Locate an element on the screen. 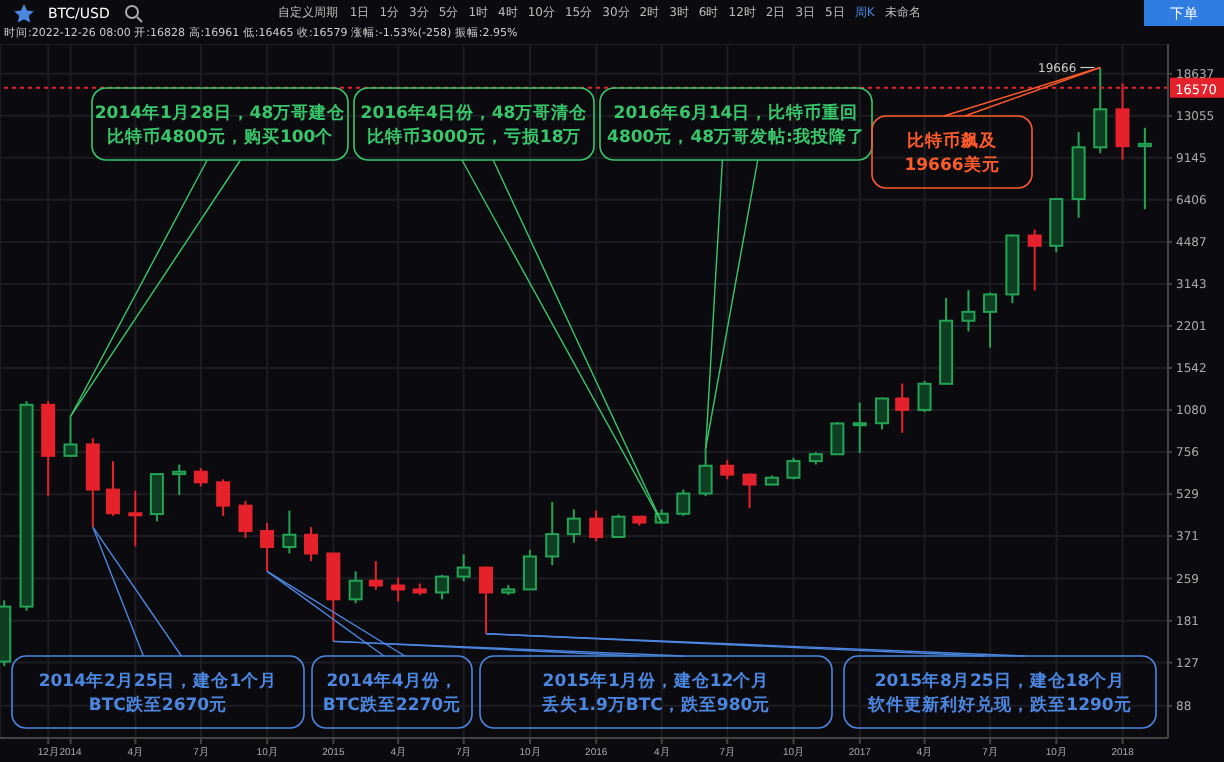 The image size is (1224, 762). annotation: 2014年1月28日，48万哥建仓比特币4800元，购买100个 is located at coordinates (221, 125).